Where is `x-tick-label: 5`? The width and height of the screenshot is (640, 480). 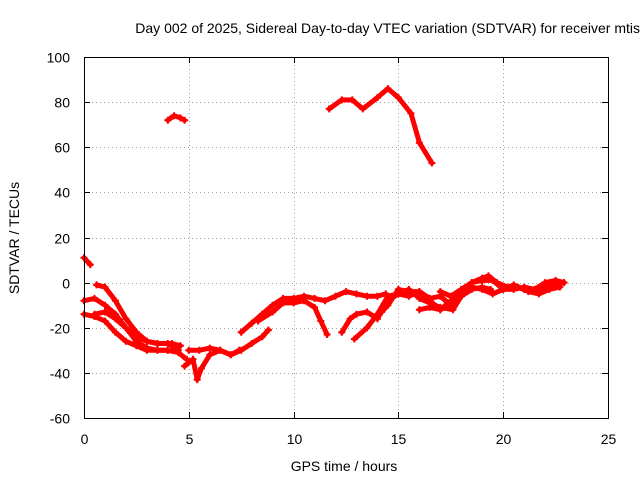 x-tick-label: 5 is located at coordinates (190, 439).